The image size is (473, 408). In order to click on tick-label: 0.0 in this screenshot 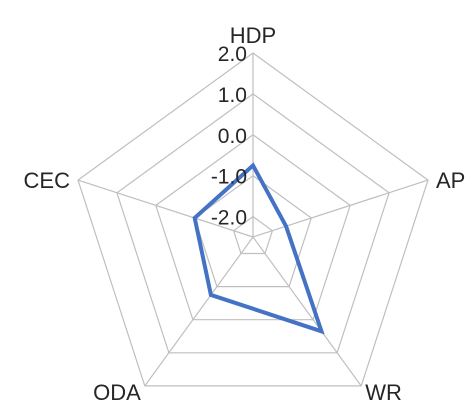, I will do `click(232, 136)`.